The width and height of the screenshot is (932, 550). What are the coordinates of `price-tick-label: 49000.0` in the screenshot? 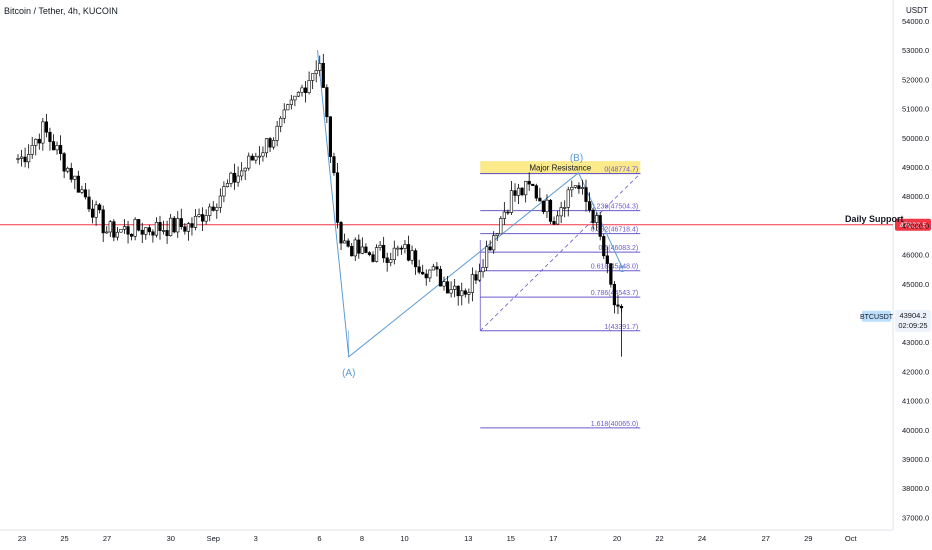 It's located at (915, 167).